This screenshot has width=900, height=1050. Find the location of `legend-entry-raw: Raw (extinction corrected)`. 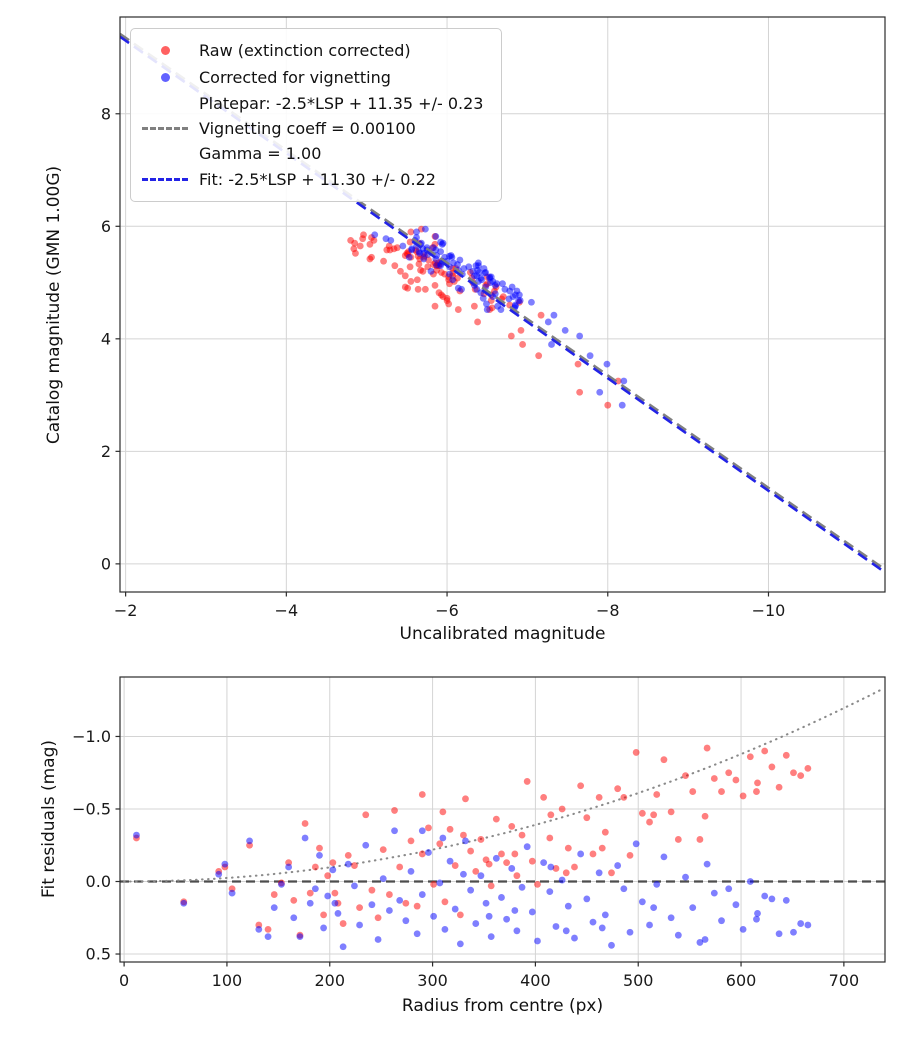

legend-entry-raw: Raw (extinction corrected) is located at coordinates (312, 50).